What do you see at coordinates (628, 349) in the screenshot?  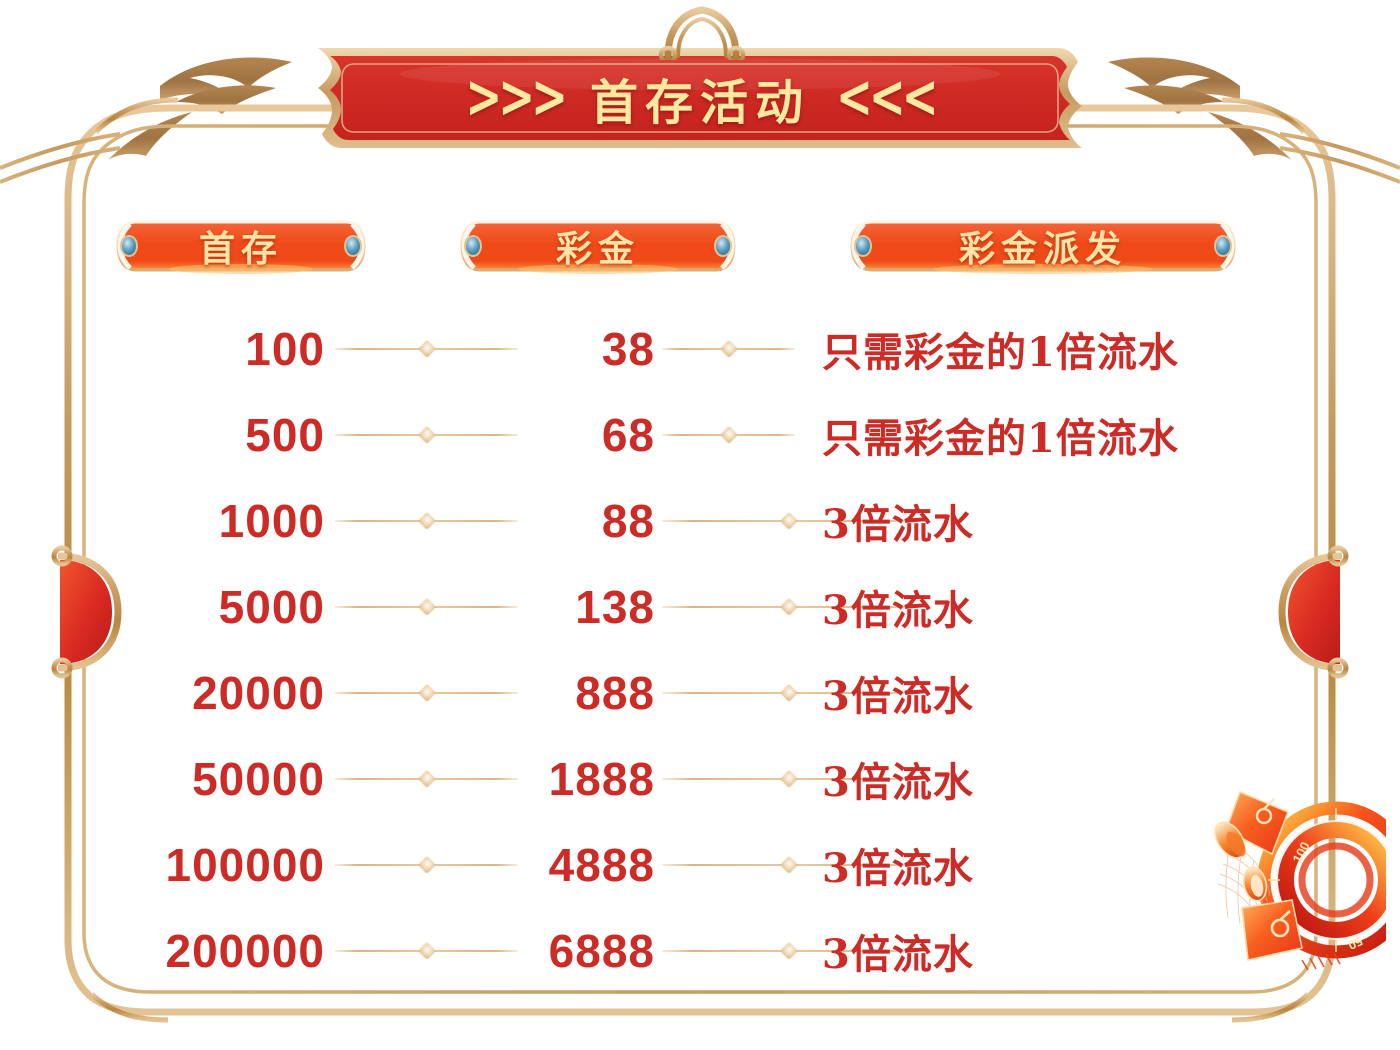 I see `cell-bonus: 38` at bounding box center [628, 349].